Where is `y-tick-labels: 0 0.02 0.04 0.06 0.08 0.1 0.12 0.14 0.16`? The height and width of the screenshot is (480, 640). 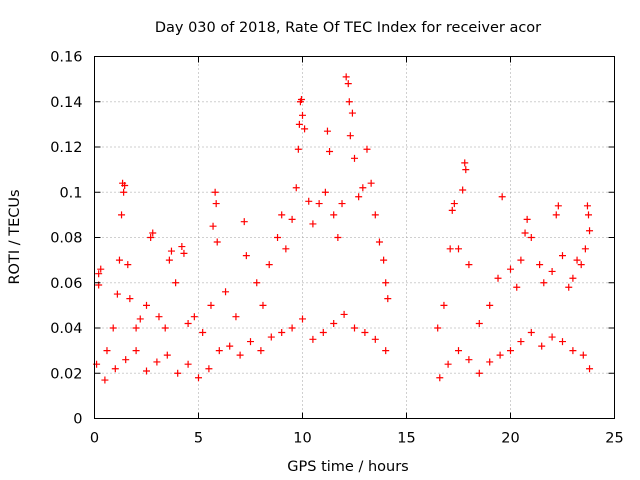
y-tick-labels: 0 0.02 0.04 0.06 0.08 0.1 0.12 0.14 0.16 is located at coordinates (66, 239).